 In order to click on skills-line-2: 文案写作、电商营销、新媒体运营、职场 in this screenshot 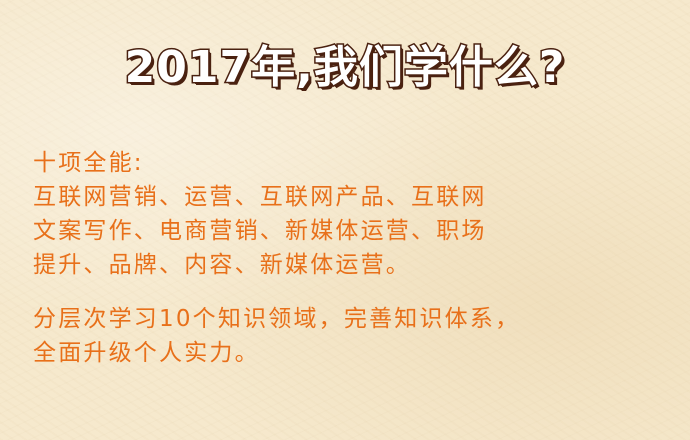, I will do `click(260, 231)`.